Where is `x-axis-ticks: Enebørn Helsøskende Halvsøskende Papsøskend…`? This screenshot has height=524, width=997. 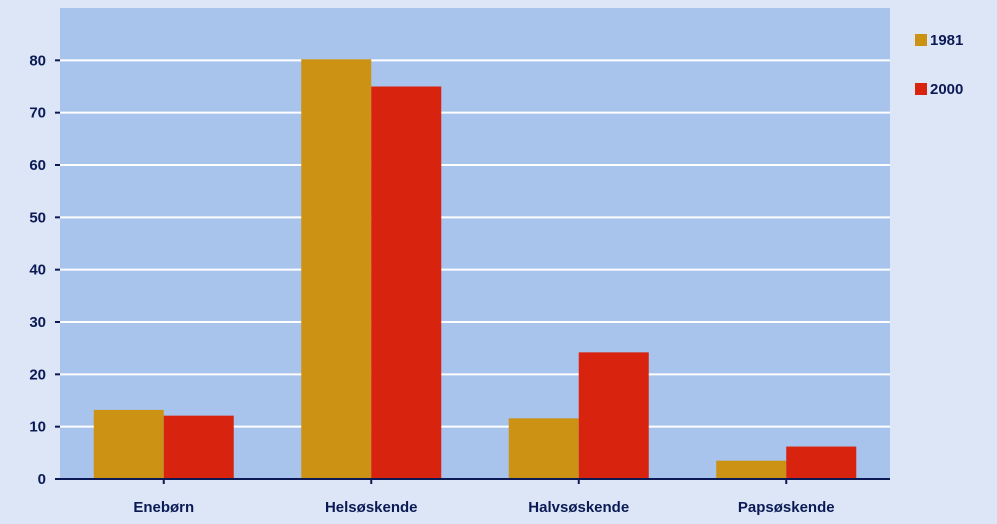
x-axis-ticks: Enebørn Helsøskende Halvsøskende Papsøskend… is located at coordinates (484, 497).